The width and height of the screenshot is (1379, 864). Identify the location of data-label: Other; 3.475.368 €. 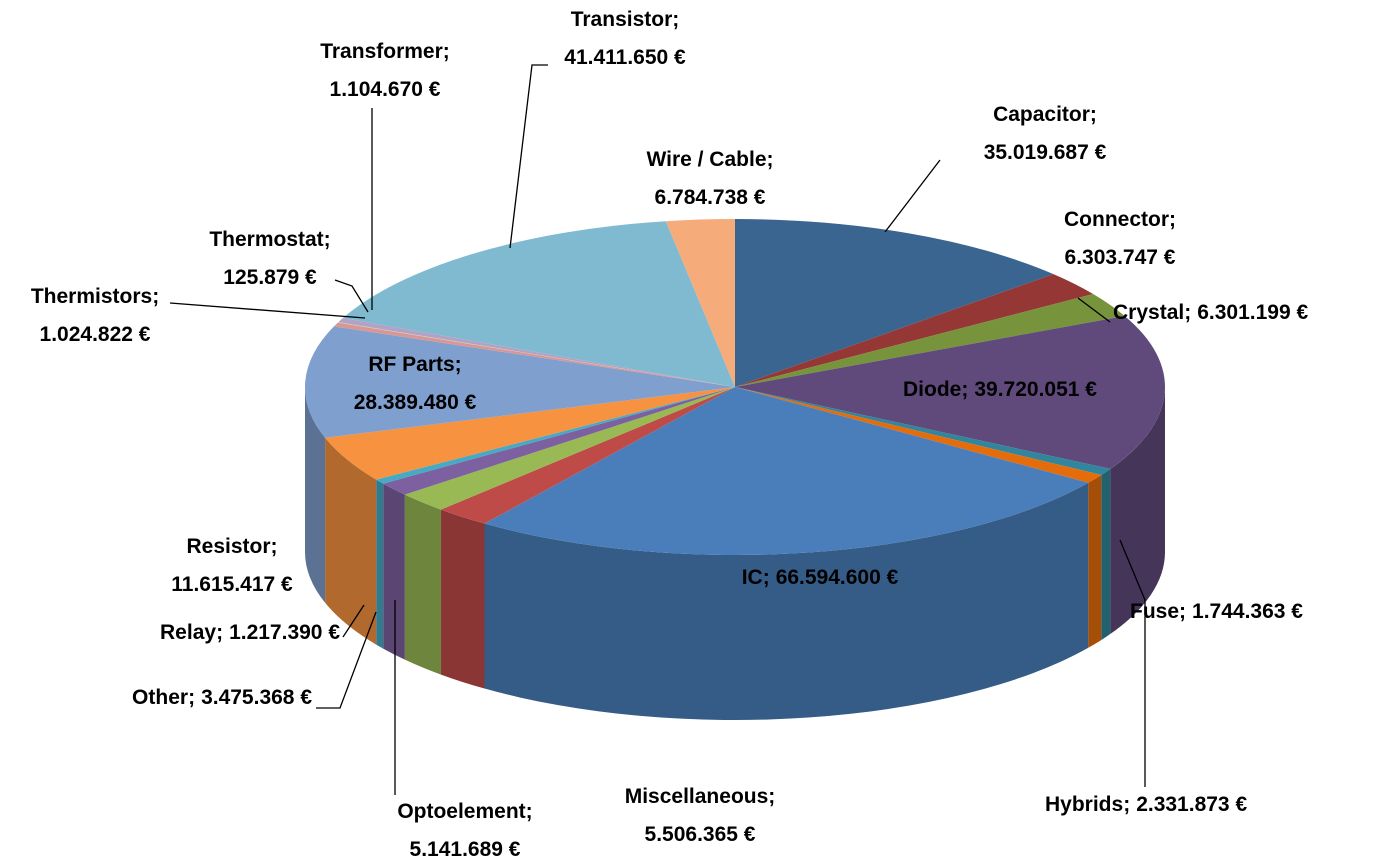
(222, 697).